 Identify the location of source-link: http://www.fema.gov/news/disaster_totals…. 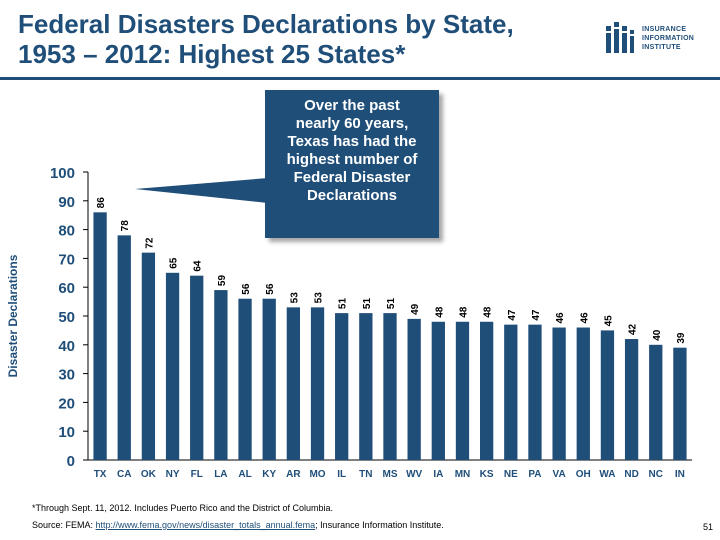
(205, 525).